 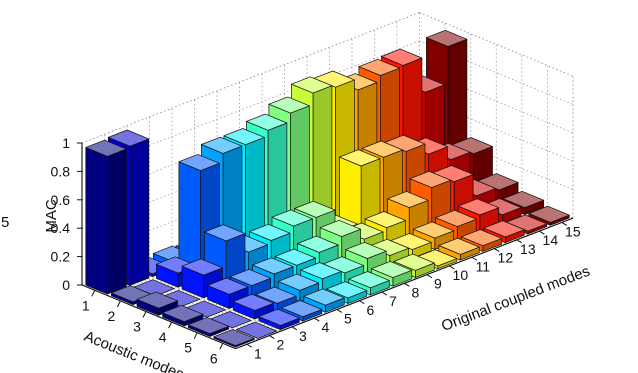 What do you see at coordinates (51, 216) in the screenshot?
I see `z-axis-label: MAC` at bounding box center [51, 216].